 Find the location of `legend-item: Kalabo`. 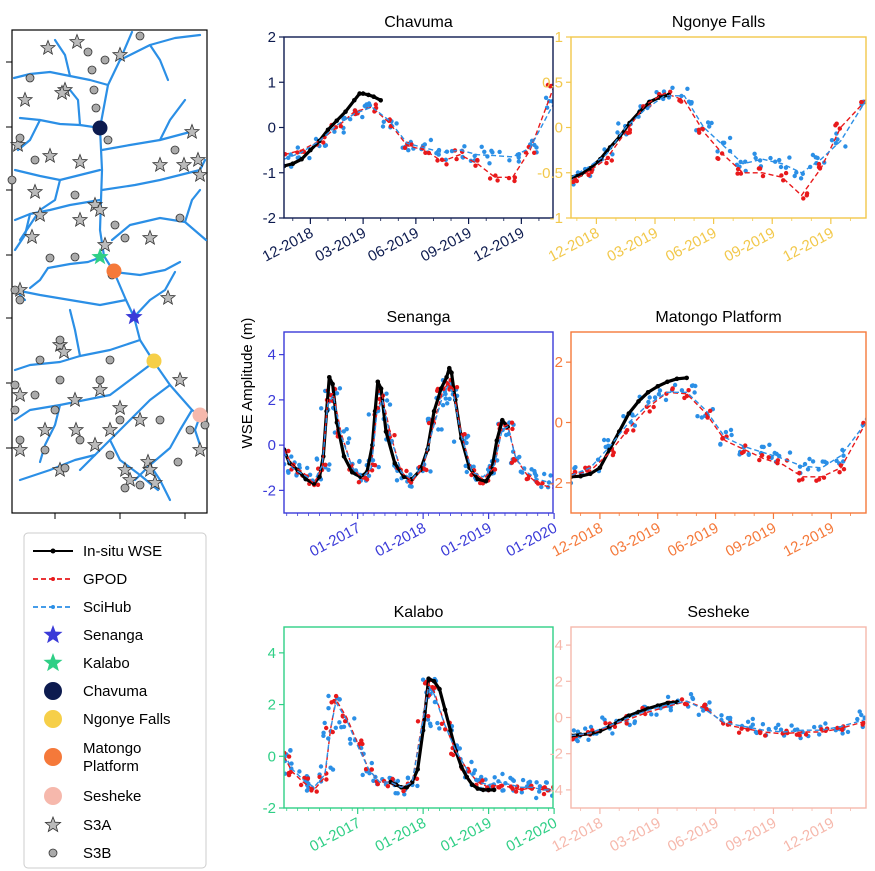

legend-item: Kalabo is located at coordinates (86, 662).